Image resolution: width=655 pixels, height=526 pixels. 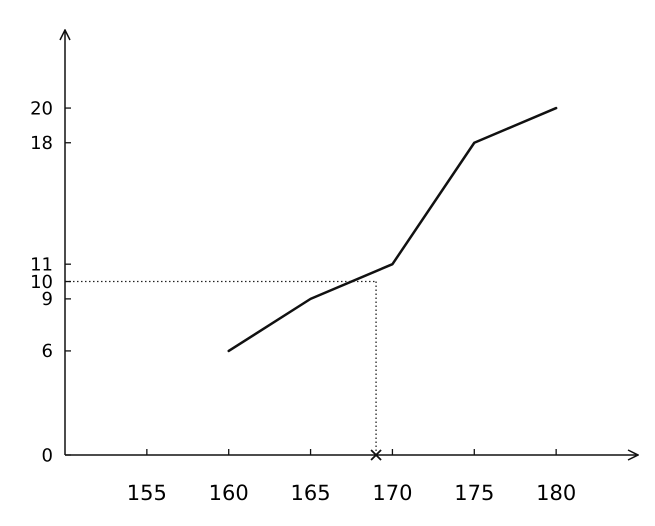 What do you see at coordinates (228, 493) in the screenshot?
I see `x-tick-label: 160` at bounding box center [228, 493].